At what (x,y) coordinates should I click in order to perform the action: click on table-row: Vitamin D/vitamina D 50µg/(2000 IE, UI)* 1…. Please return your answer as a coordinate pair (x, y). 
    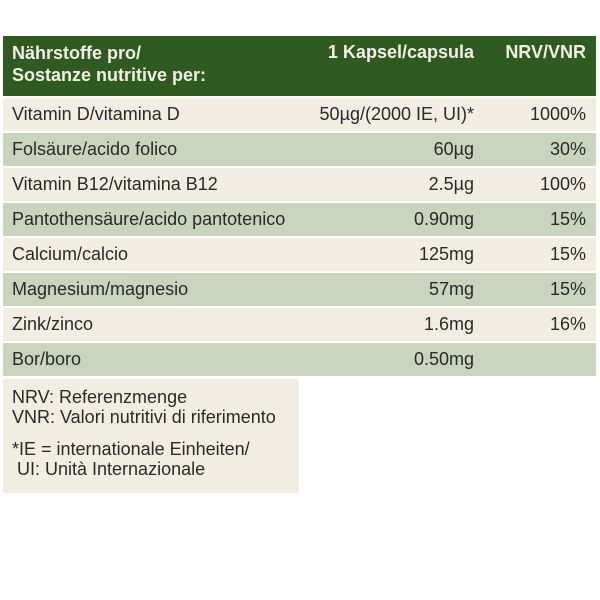
    Looking at the image, I should click on (299, 114).